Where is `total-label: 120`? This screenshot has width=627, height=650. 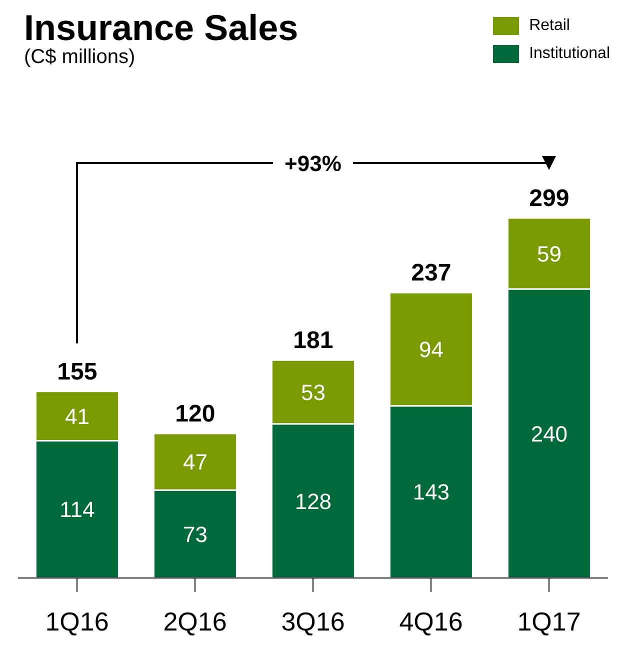 total-label: 120 is located at coordinates (195, 414).